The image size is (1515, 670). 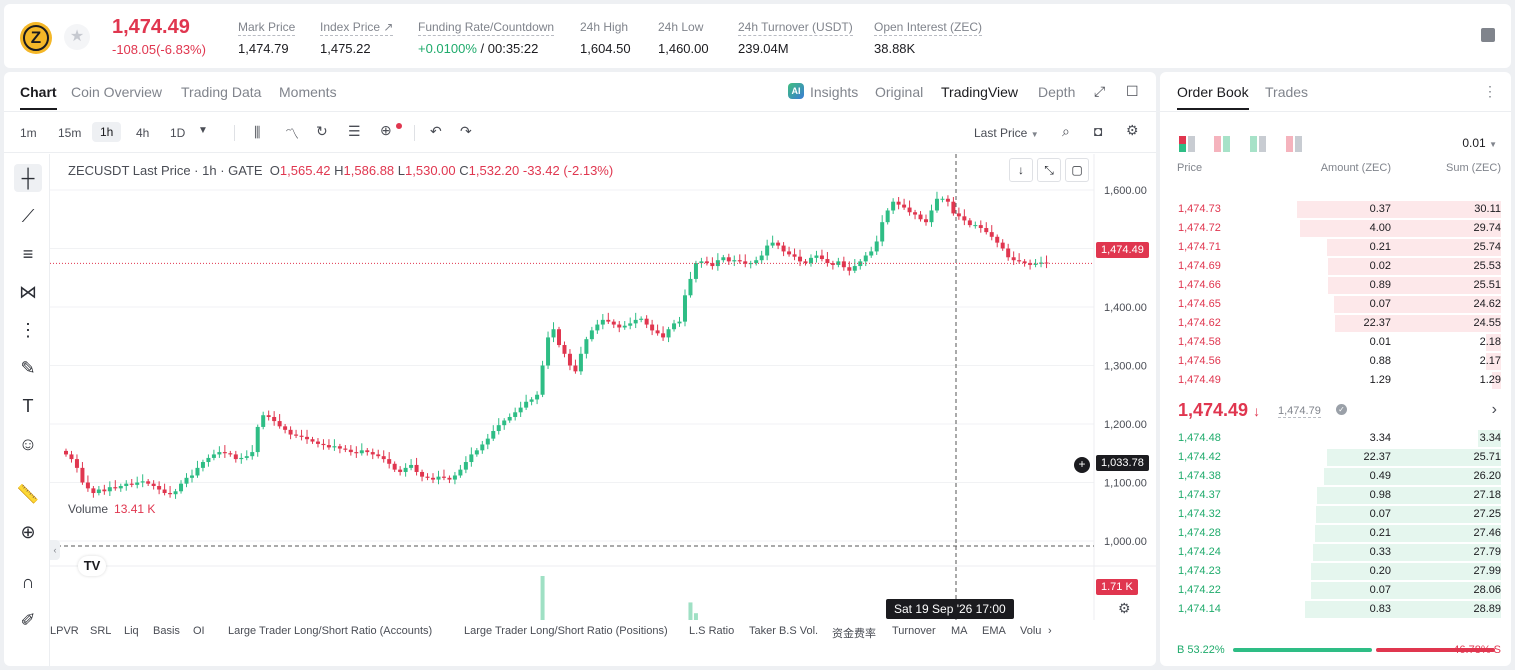 I want to click on bid-row: 1,474.23 0.20 27.99, so click(x=1335, y=571).